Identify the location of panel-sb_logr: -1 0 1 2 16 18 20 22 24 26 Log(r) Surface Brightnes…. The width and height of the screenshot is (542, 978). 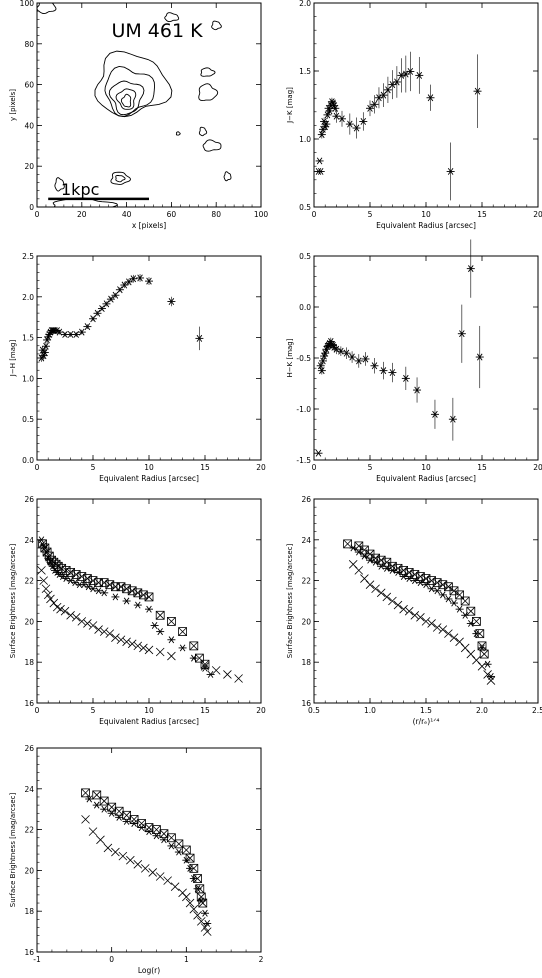
(136, 859).